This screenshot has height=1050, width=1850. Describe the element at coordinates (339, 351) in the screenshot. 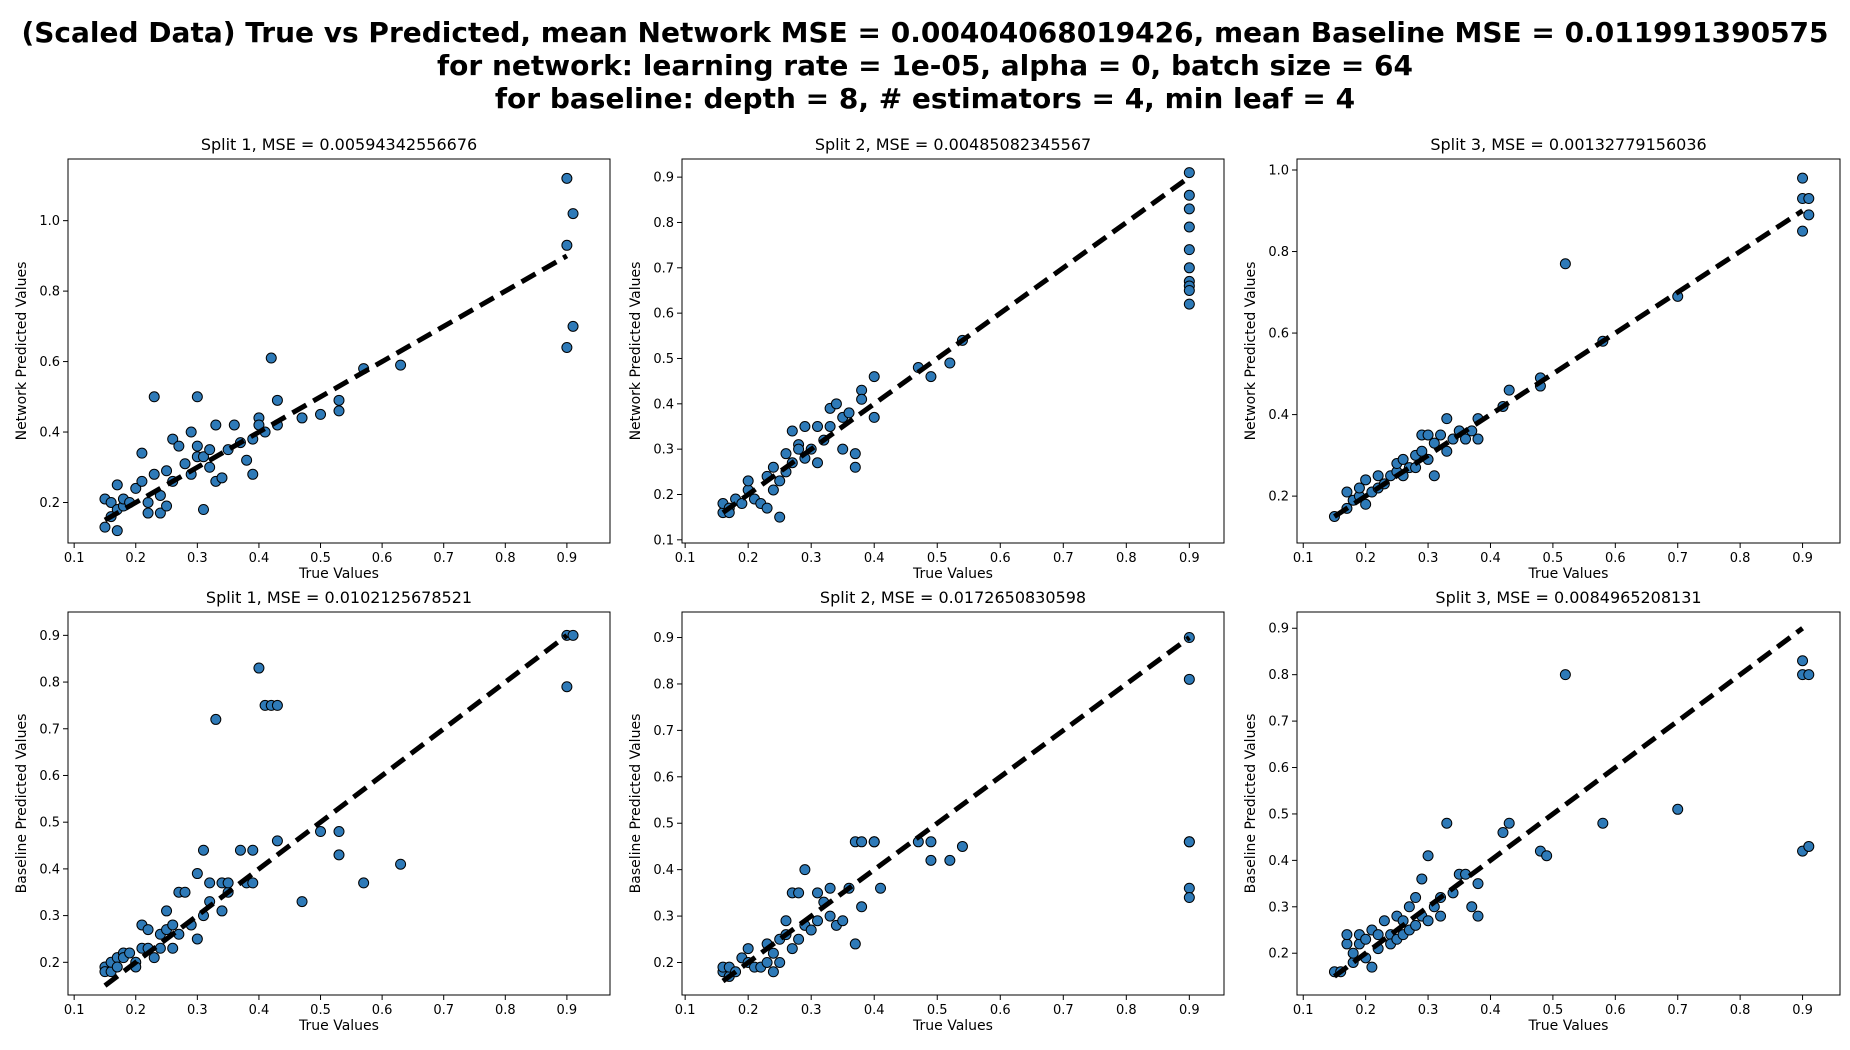

I see `plot-frame` at that location.